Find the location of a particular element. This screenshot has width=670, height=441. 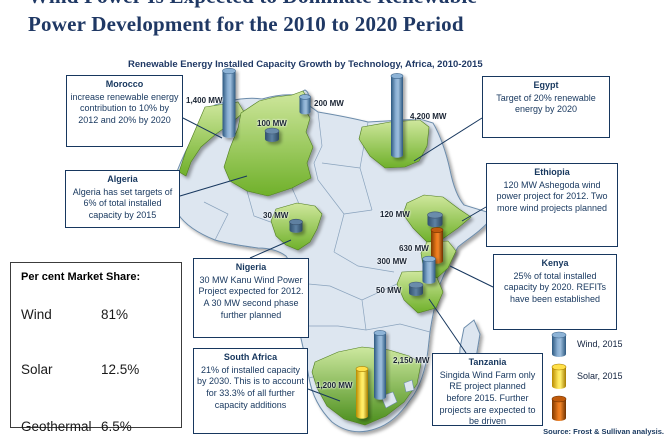

callout-tanzania-title: Tanzania is located at coordinates (487, 362).